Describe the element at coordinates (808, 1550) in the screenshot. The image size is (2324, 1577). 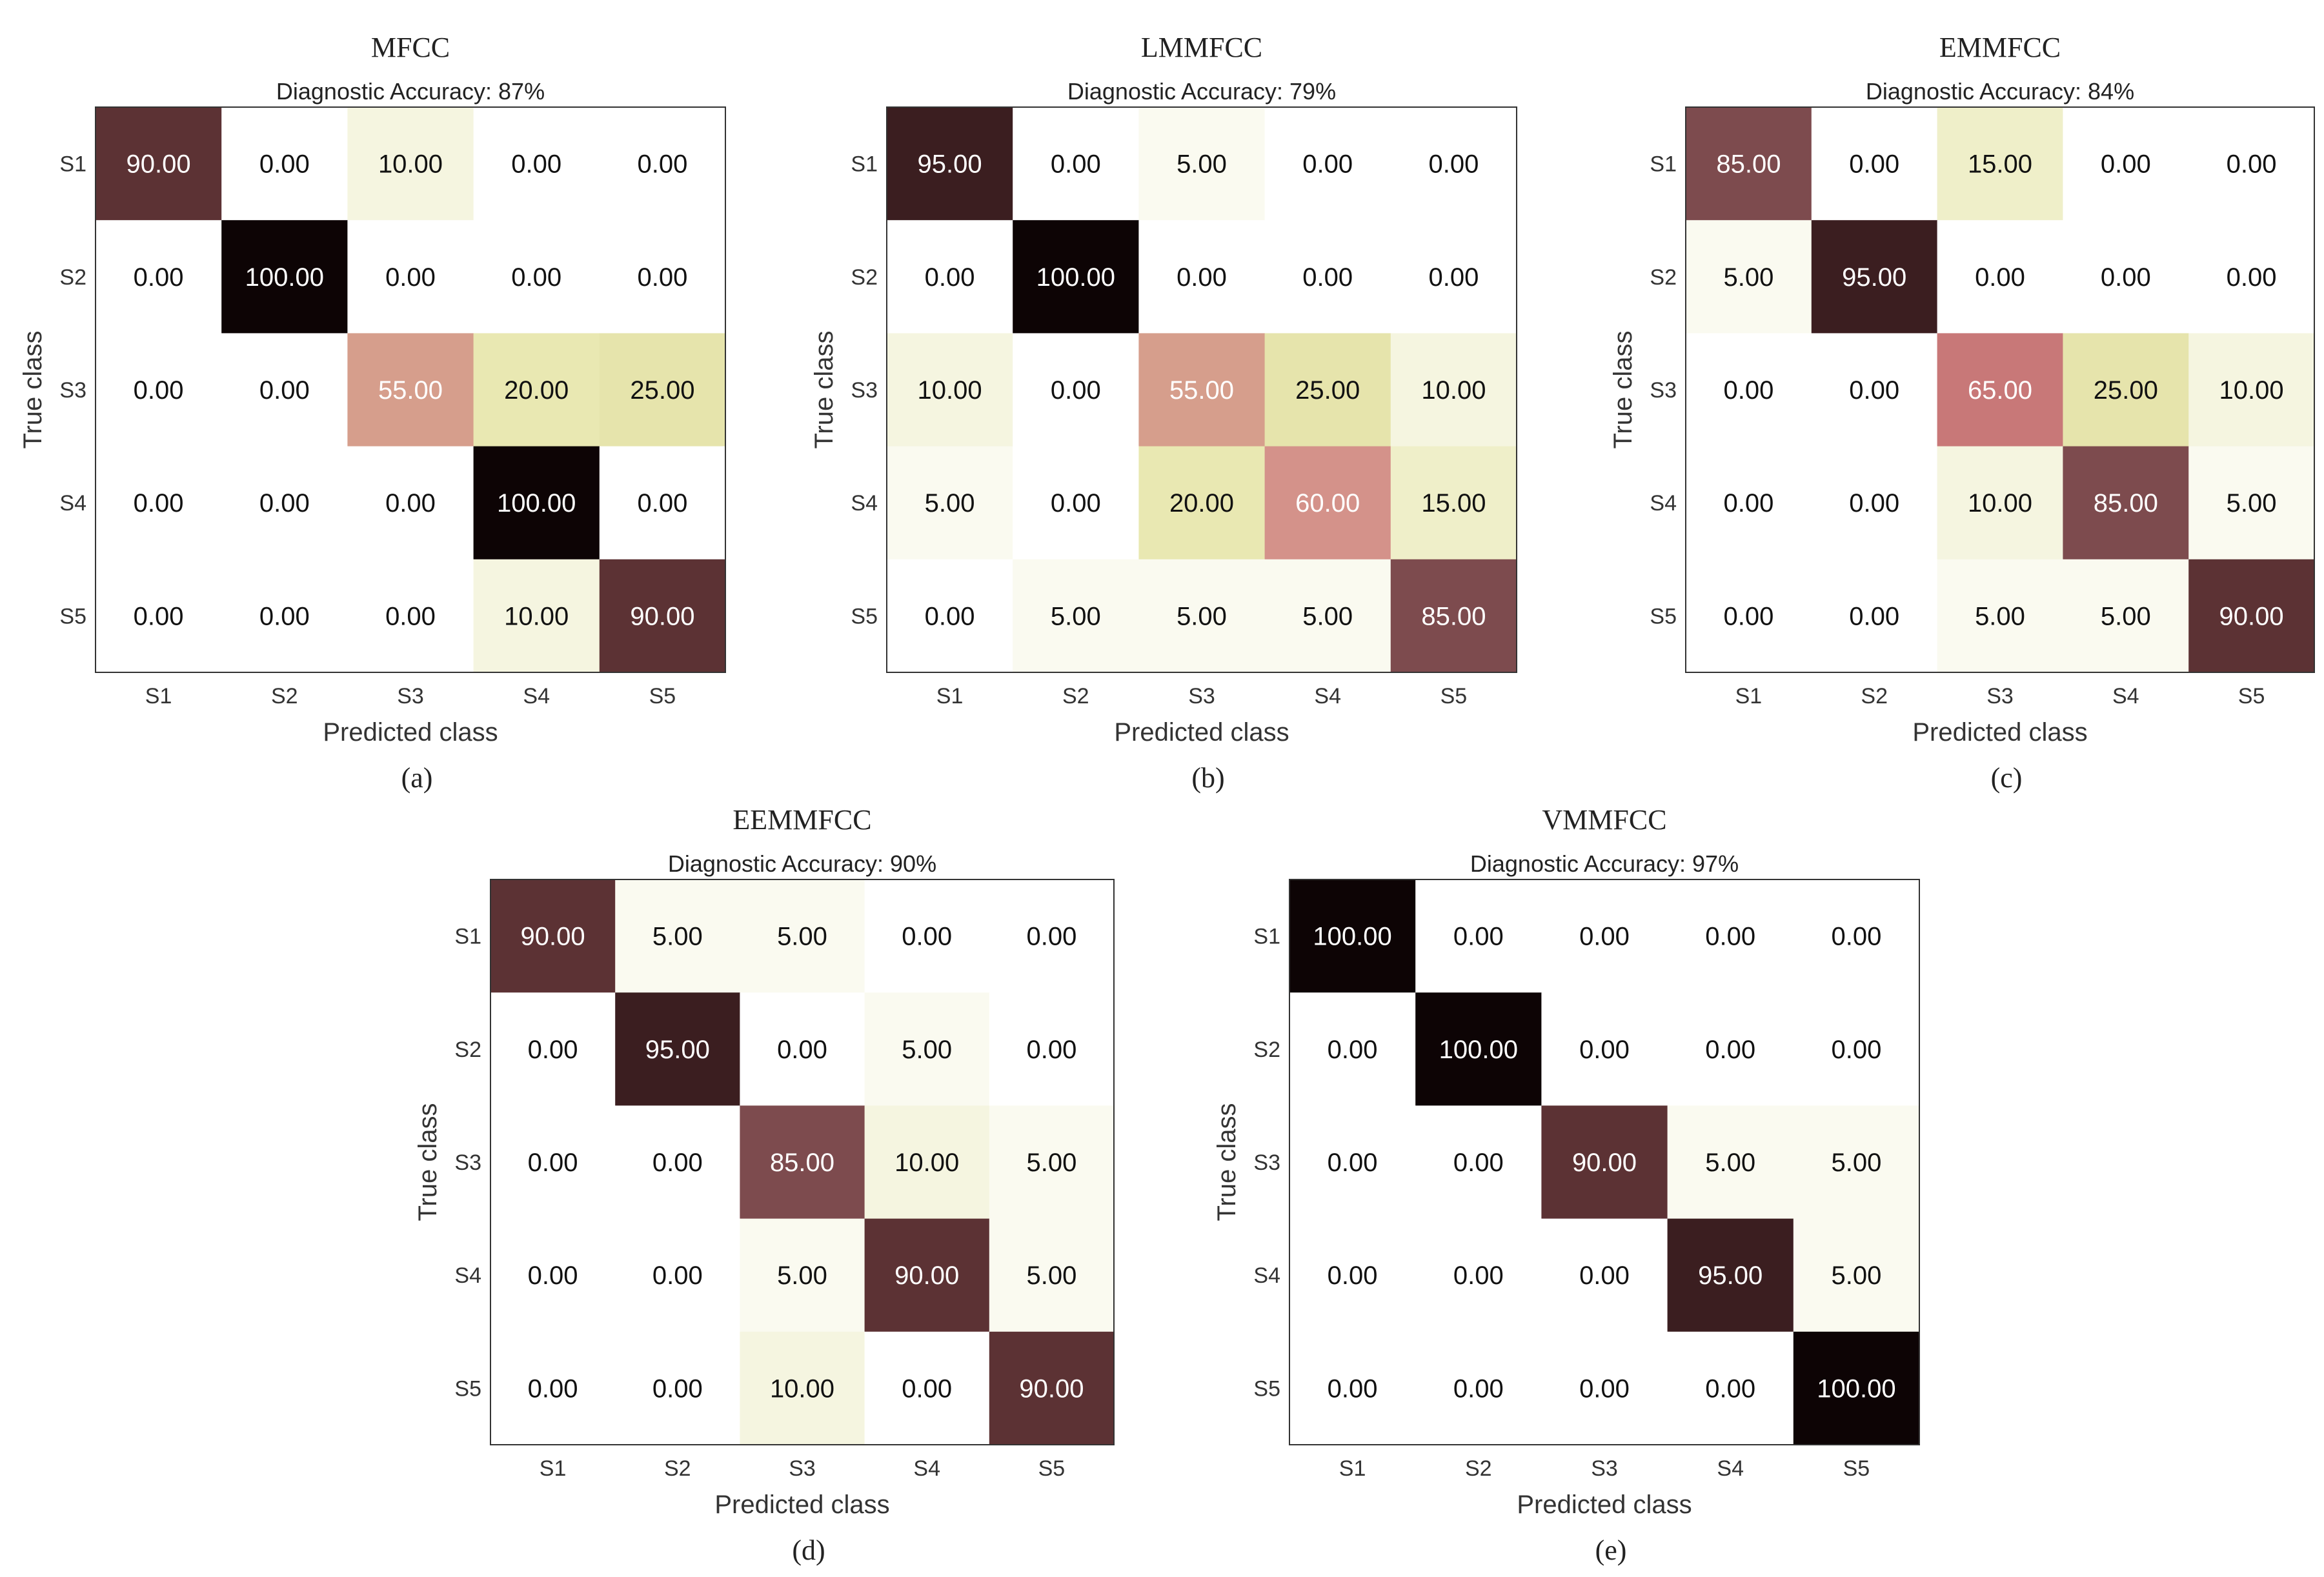
I see `panel-caption: (d)` at that location.